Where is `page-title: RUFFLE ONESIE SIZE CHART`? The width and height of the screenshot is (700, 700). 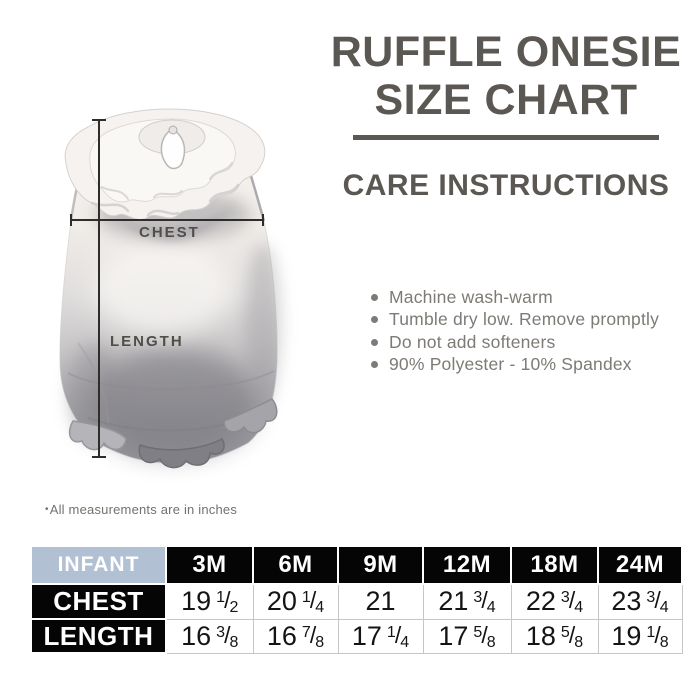 page-title: RUFFLE ONESIE SIZE CHART is located at coordinates (506, 76).